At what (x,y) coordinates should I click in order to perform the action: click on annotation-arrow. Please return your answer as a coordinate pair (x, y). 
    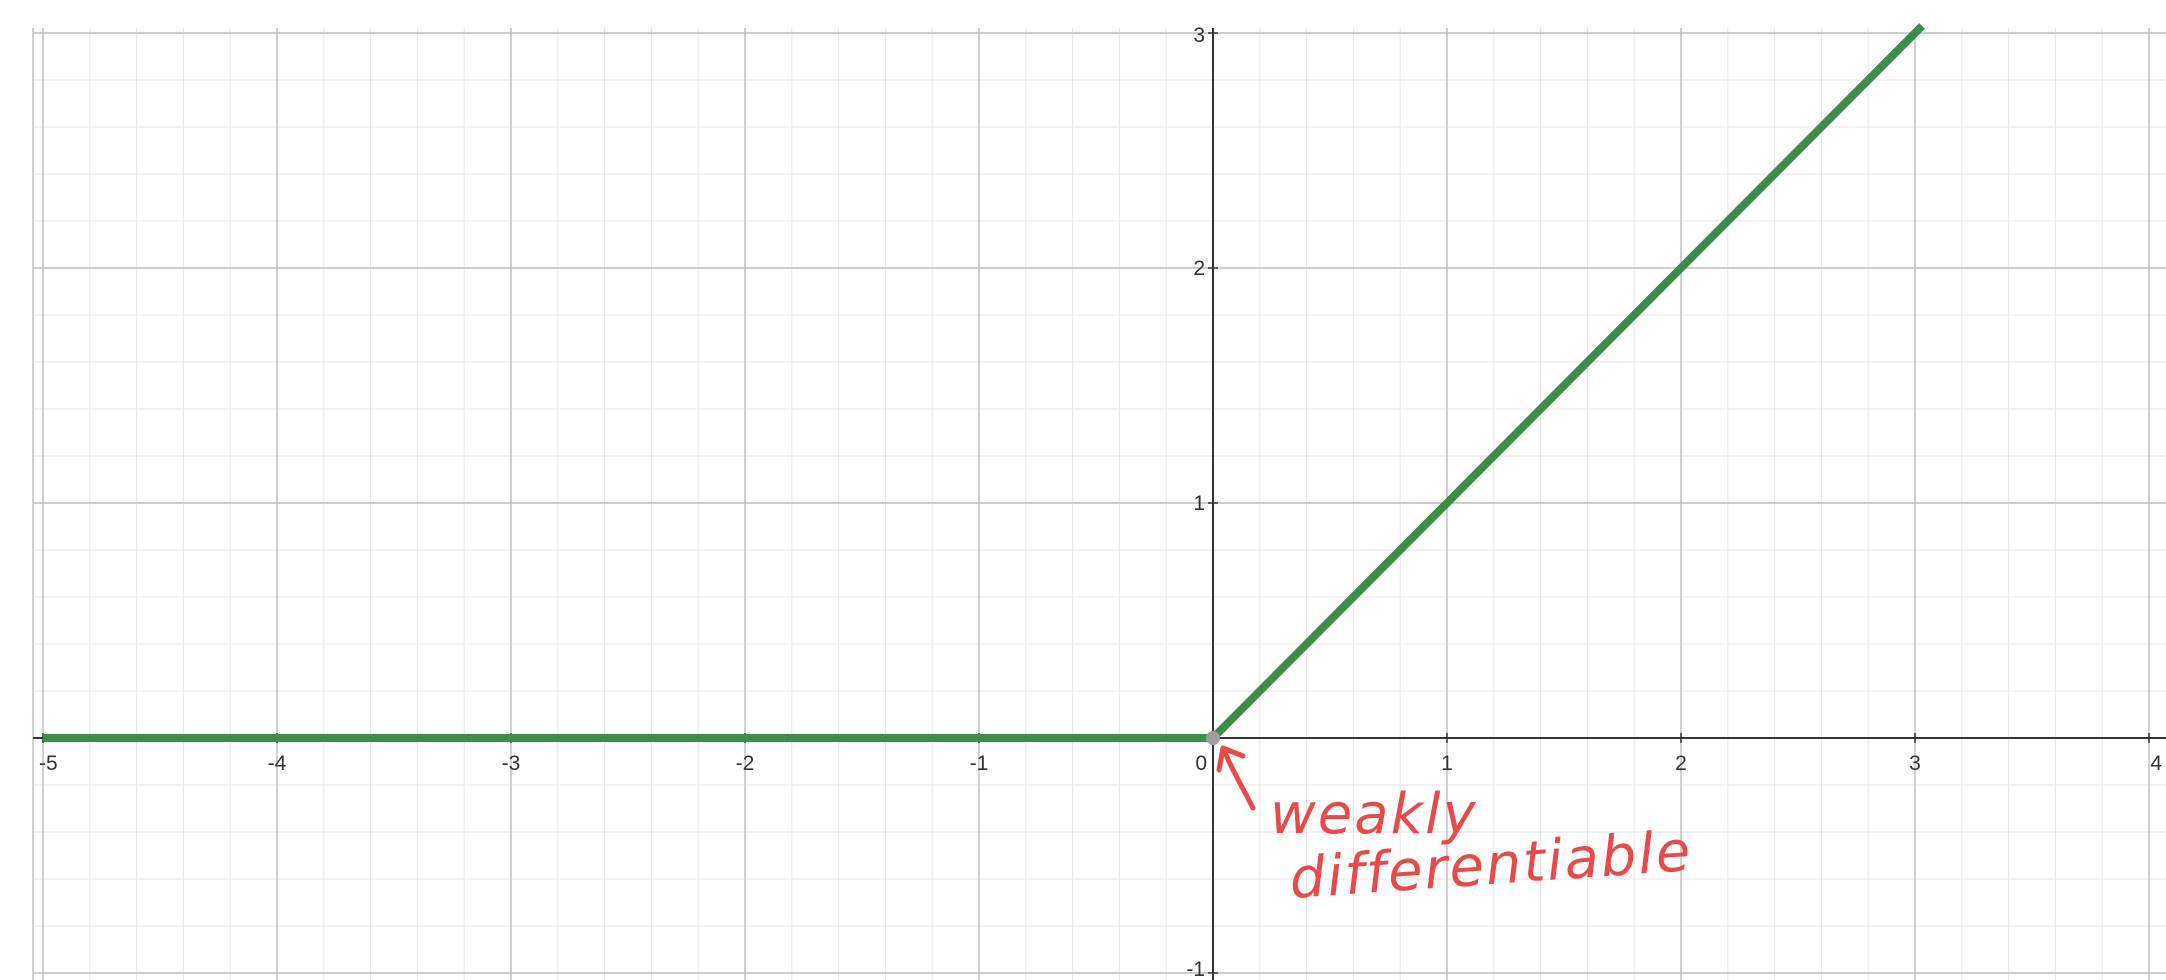
    Looking at the image, I should click on (1236, 778).